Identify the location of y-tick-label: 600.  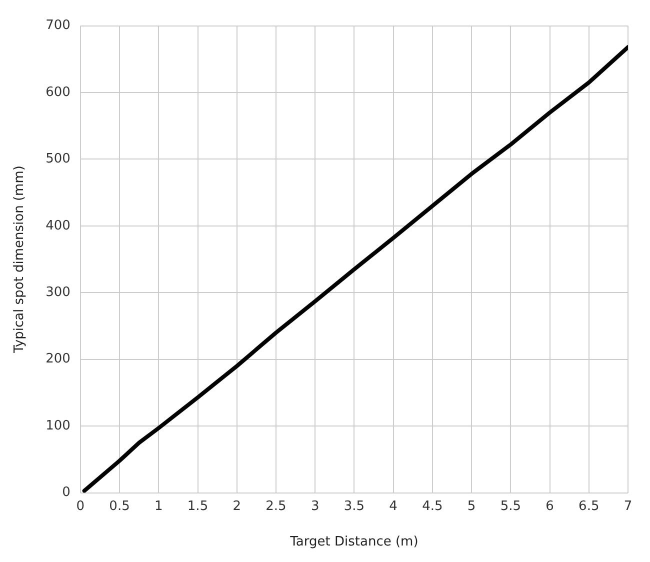
(58, 92).